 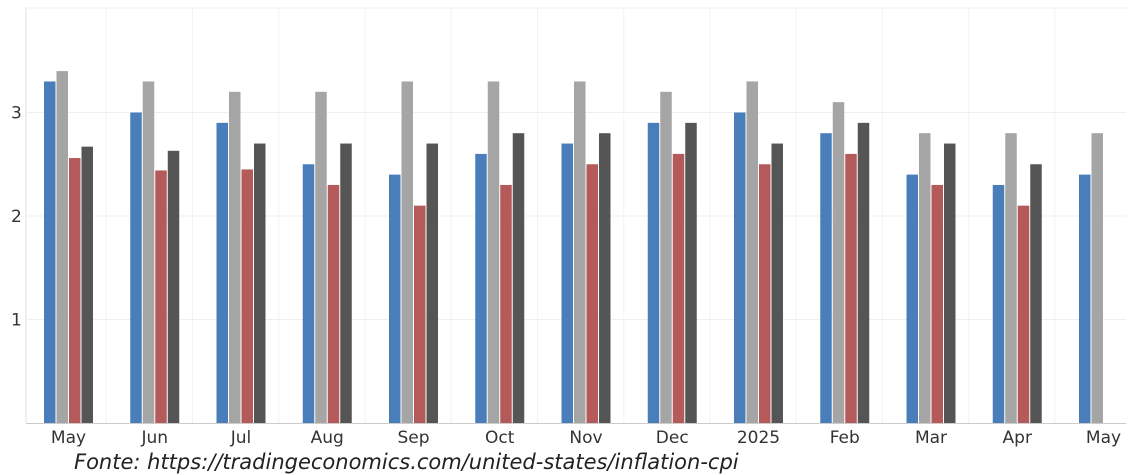 What do you see at coordinates (16, 321) in the screenshot?
I see `y-tick-label: 1` at bounding box center [16, 321].